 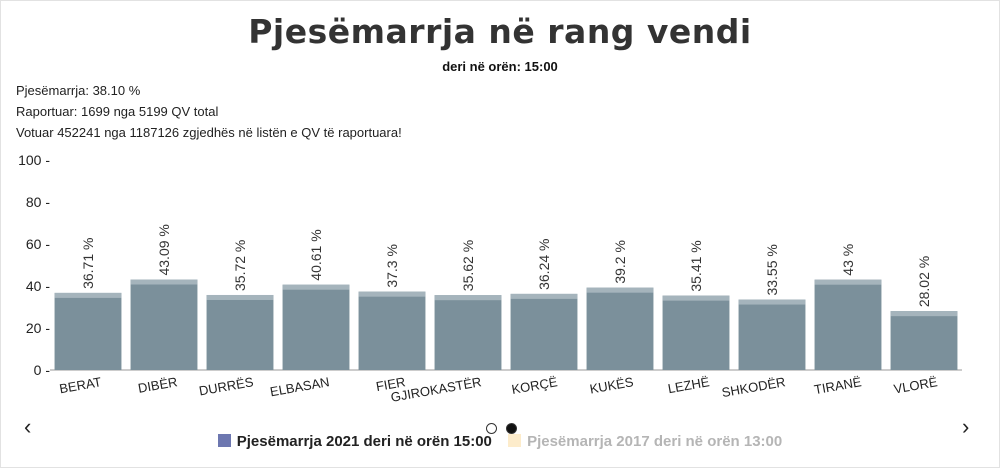 What do you see at coordinates (164, 249) in the screenshot?
I see `data-label: 43.09 %` at bounding box center [164, 249].